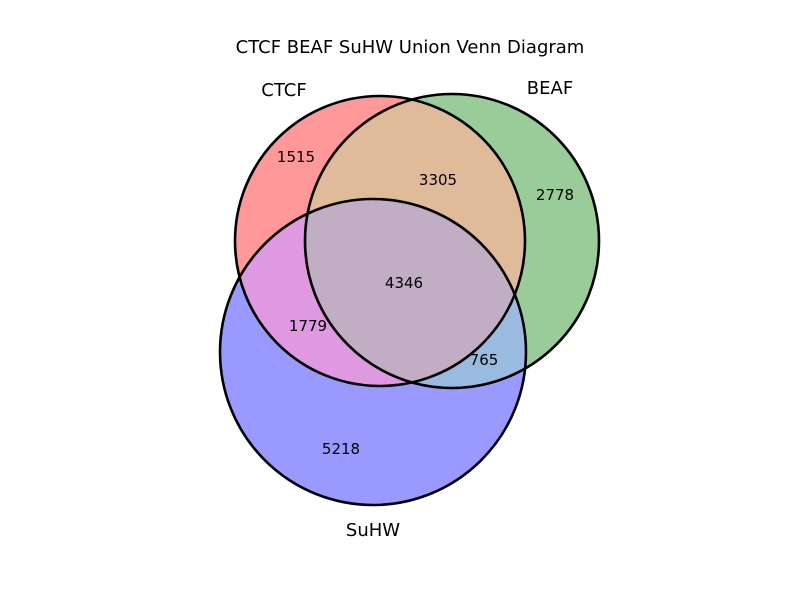 The image size is (800, 600). I want to click on count-all-three: 4346, so click(404, 283).